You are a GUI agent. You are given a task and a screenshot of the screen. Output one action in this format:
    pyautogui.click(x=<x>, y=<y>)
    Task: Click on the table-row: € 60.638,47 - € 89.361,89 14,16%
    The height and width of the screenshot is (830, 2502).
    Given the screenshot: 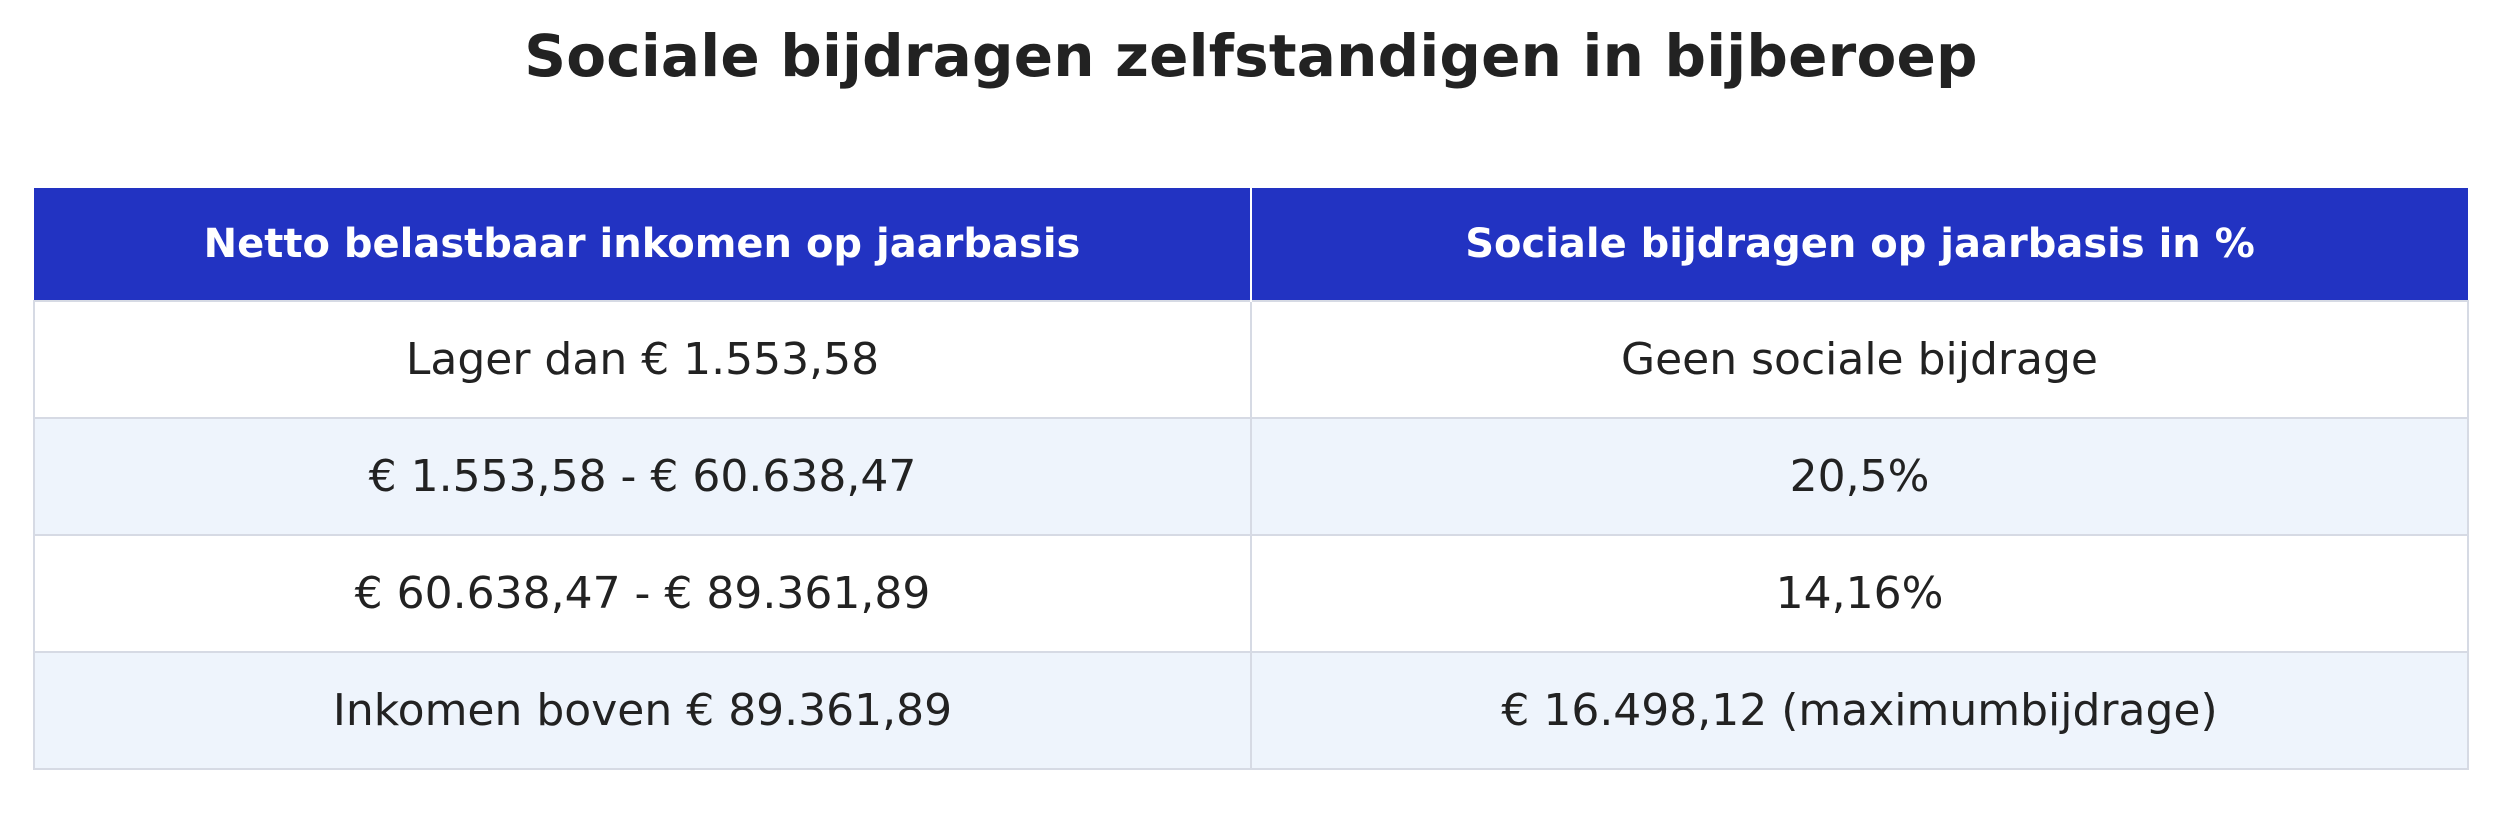 What is the action you would take?
    pyautogui.click(x=1251, y=593)
    